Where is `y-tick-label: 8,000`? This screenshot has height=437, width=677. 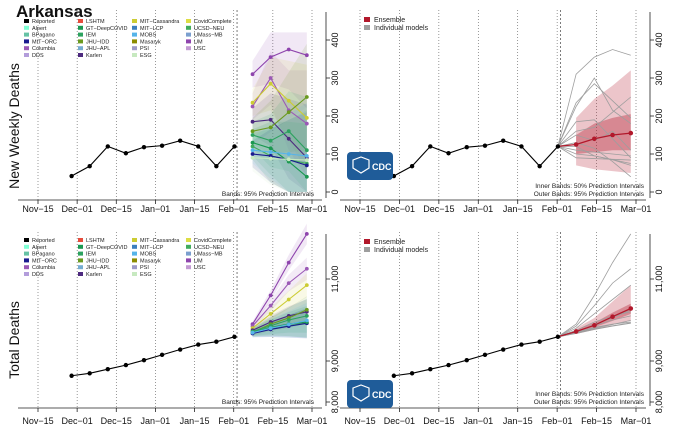 y-tick-label: 8,000 is located at coordinates (335, 402).